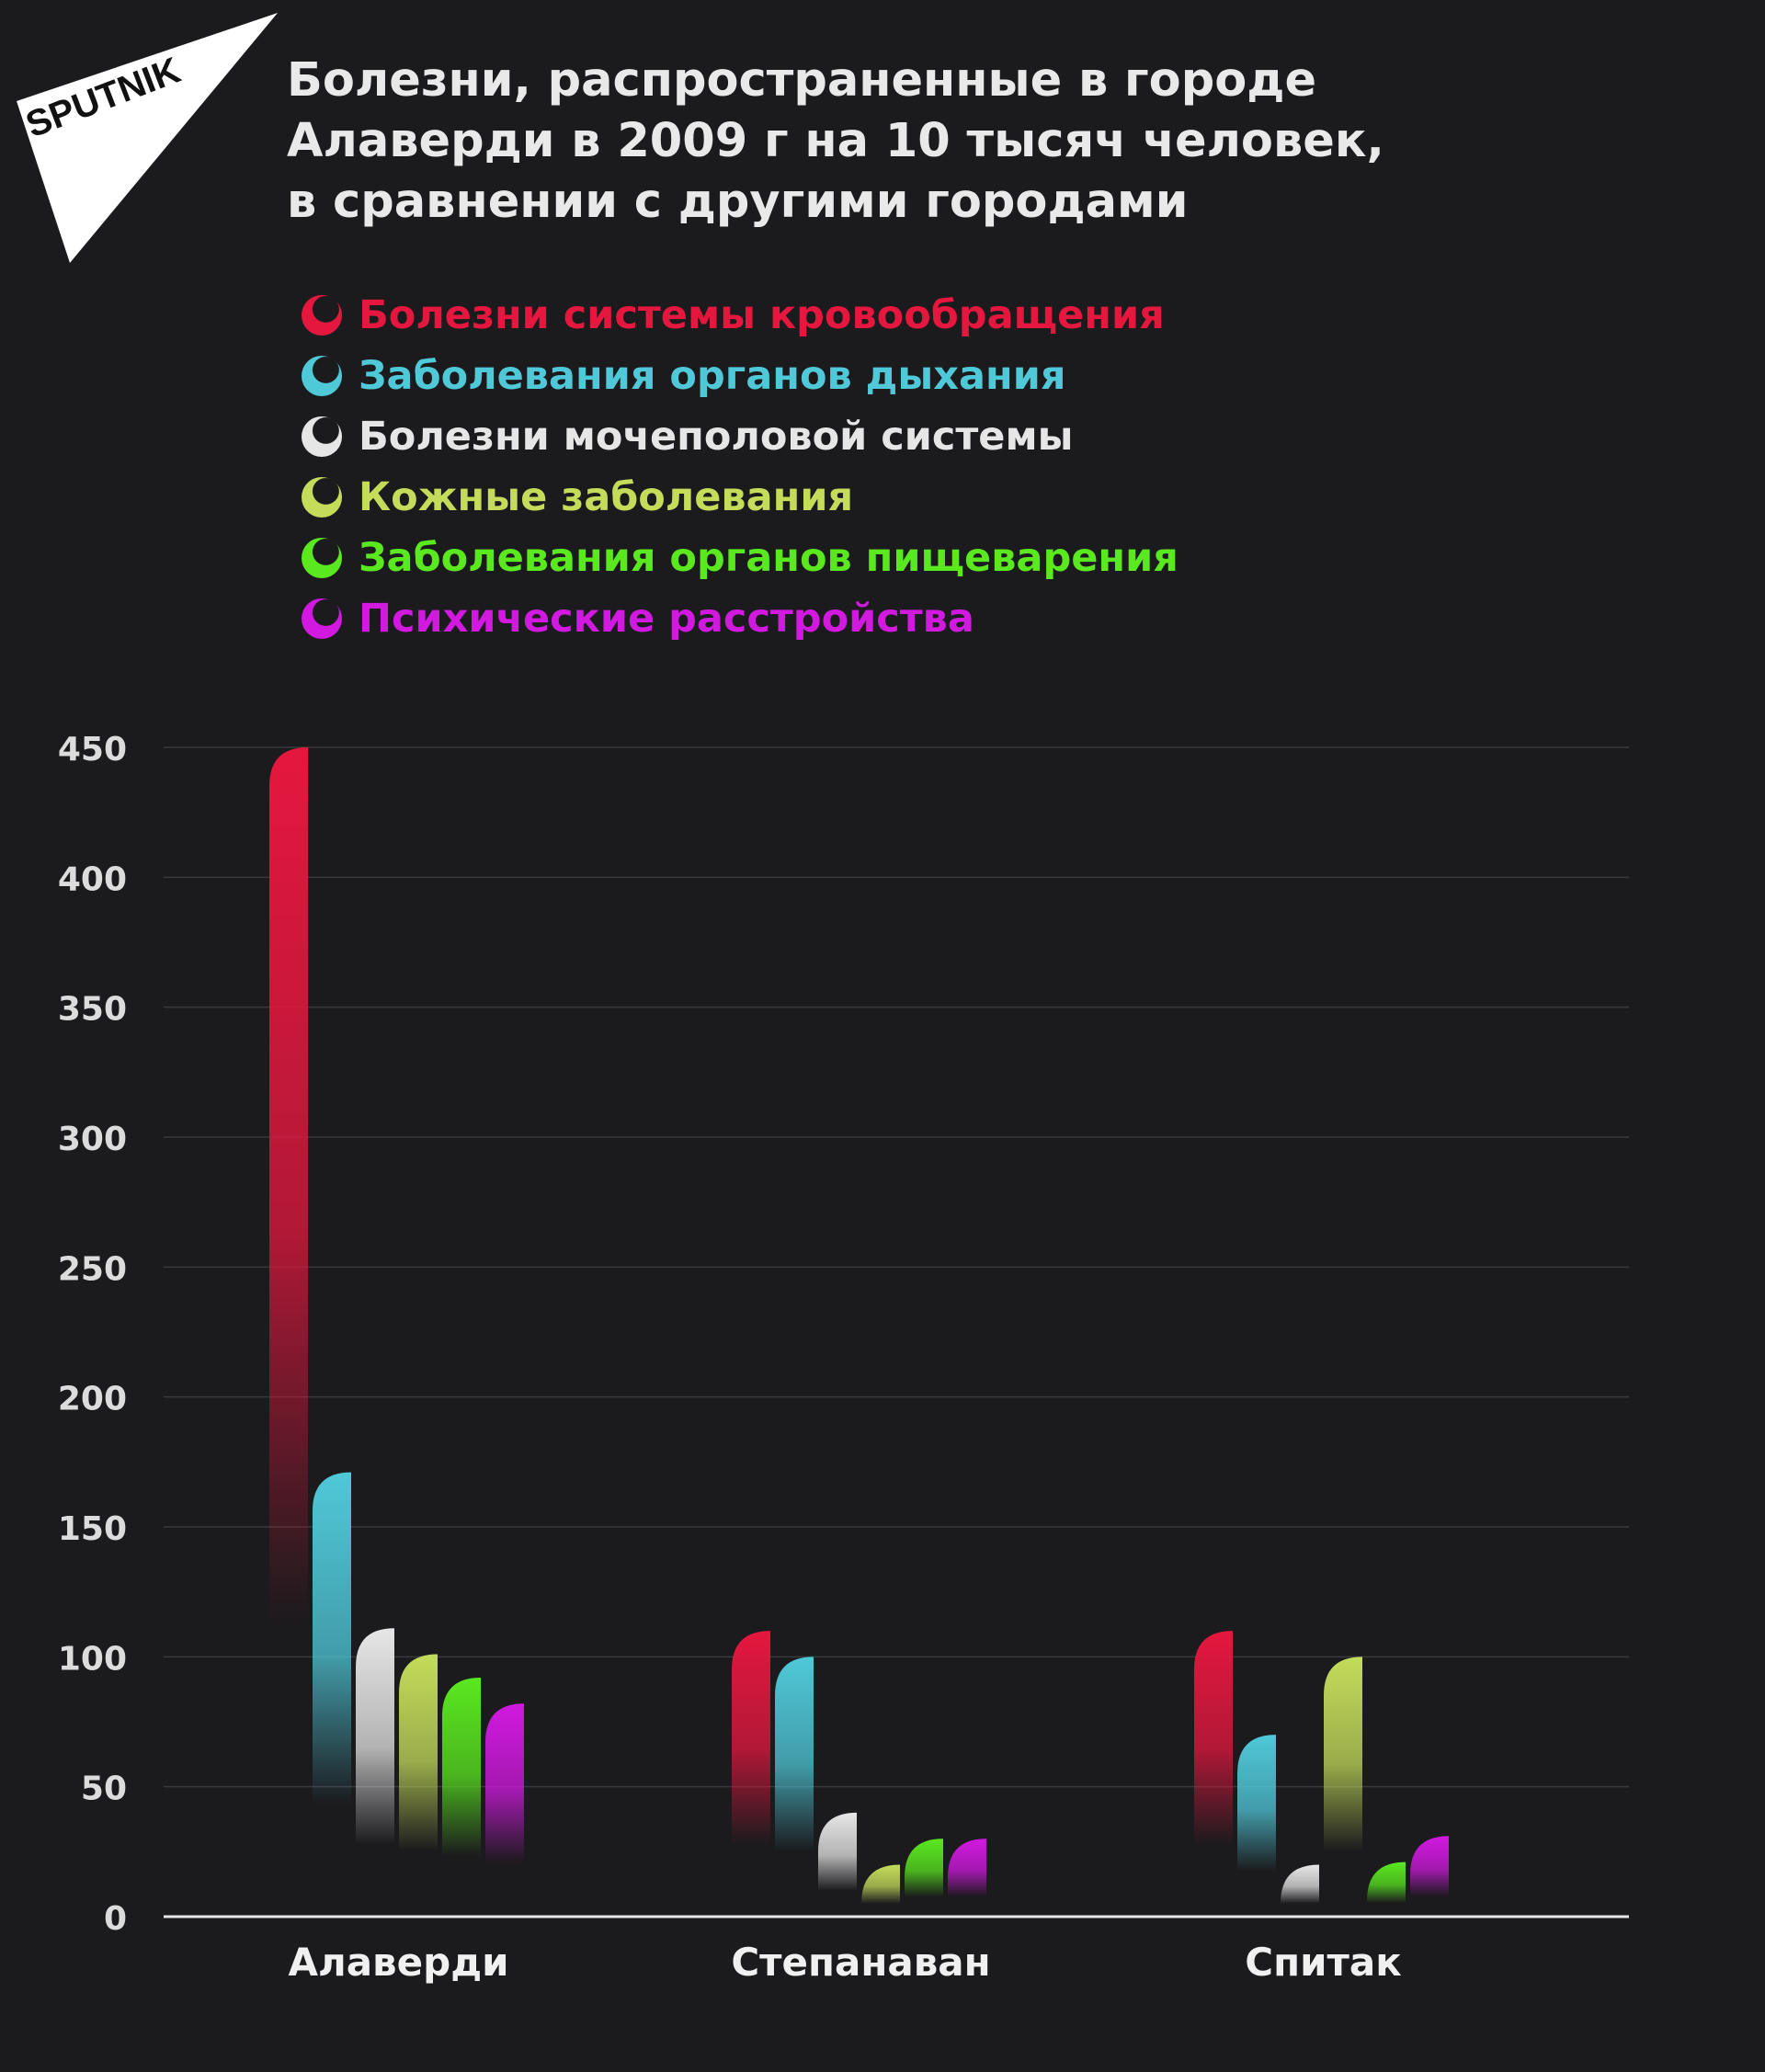 This screenshot has width=1765, height=2072. Describe the element at coordinates (93, 749) in the screenshot. I see `y-tick-label: 450` at that location.